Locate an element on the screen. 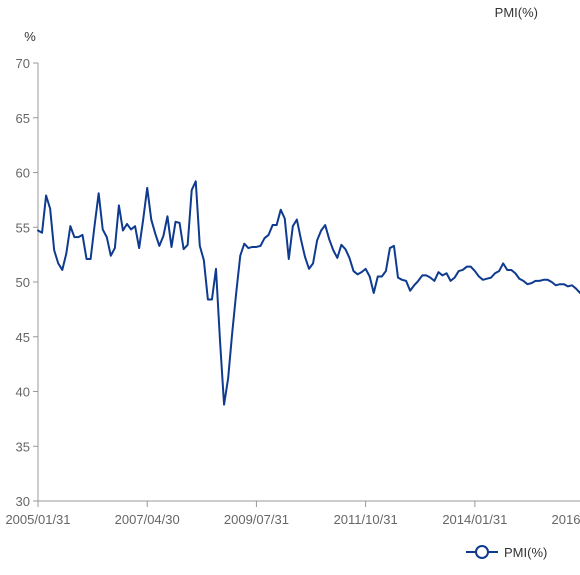  legend: PMI(%) is located at coordinates (506, 552).